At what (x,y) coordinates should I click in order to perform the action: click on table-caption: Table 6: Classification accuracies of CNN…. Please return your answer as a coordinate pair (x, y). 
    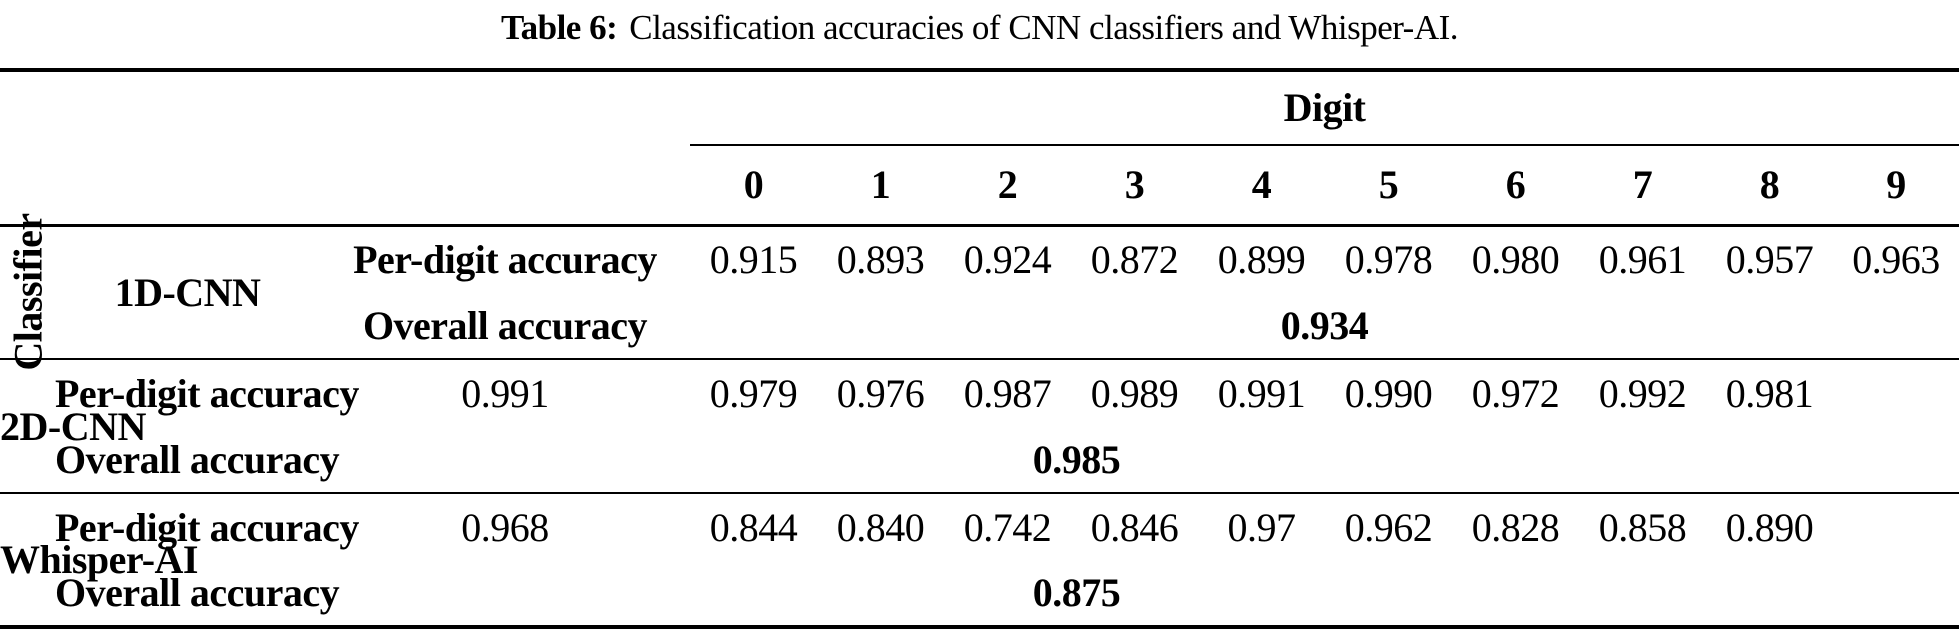
    Looking at the image, I should click on (979, 25).